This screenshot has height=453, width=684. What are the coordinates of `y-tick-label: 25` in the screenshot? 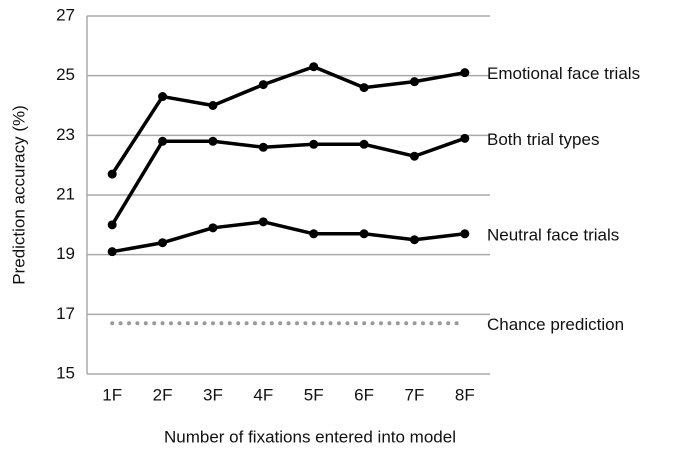 It's located at (65, 74).